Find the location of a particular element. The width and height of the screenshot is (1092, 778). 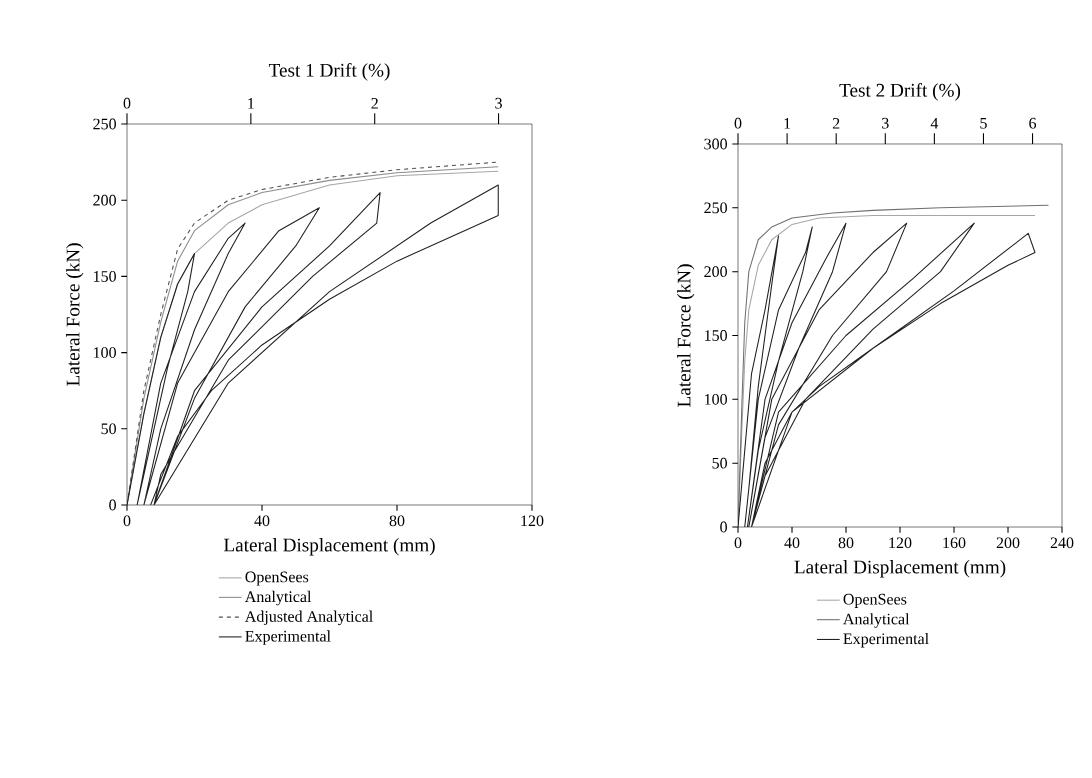

x2-tick-label: 4 is located at coordinates (934, 123).